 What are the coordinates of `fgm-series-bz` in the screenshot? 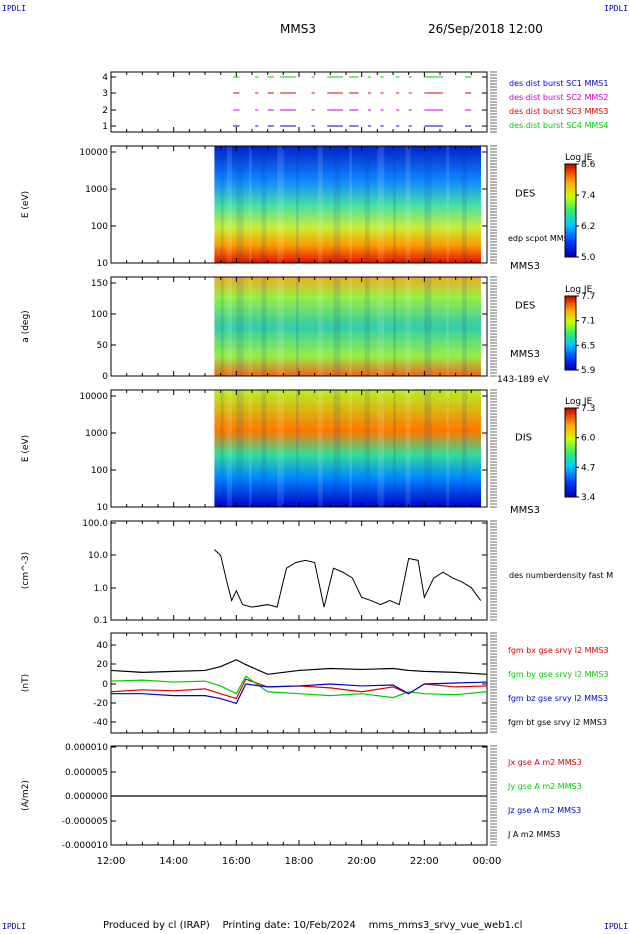 It's located at (299, 693).